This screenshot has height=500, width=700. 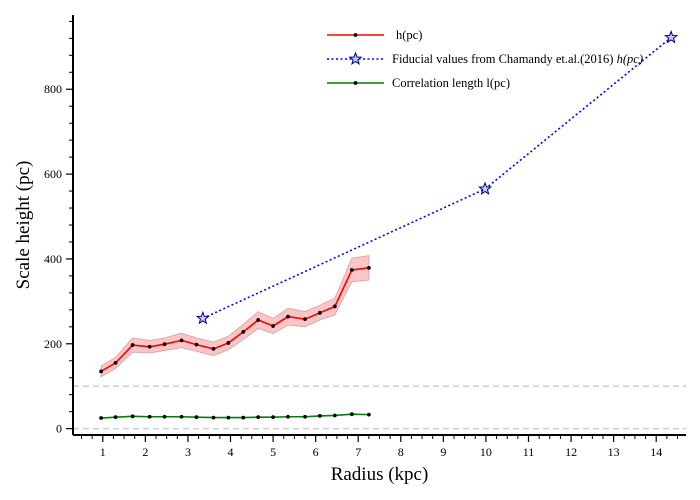 What do you see at coordinates (59, 429) in the screenshot?
I see `y-tick-label-0: 0` at bounding box center [59, 429].